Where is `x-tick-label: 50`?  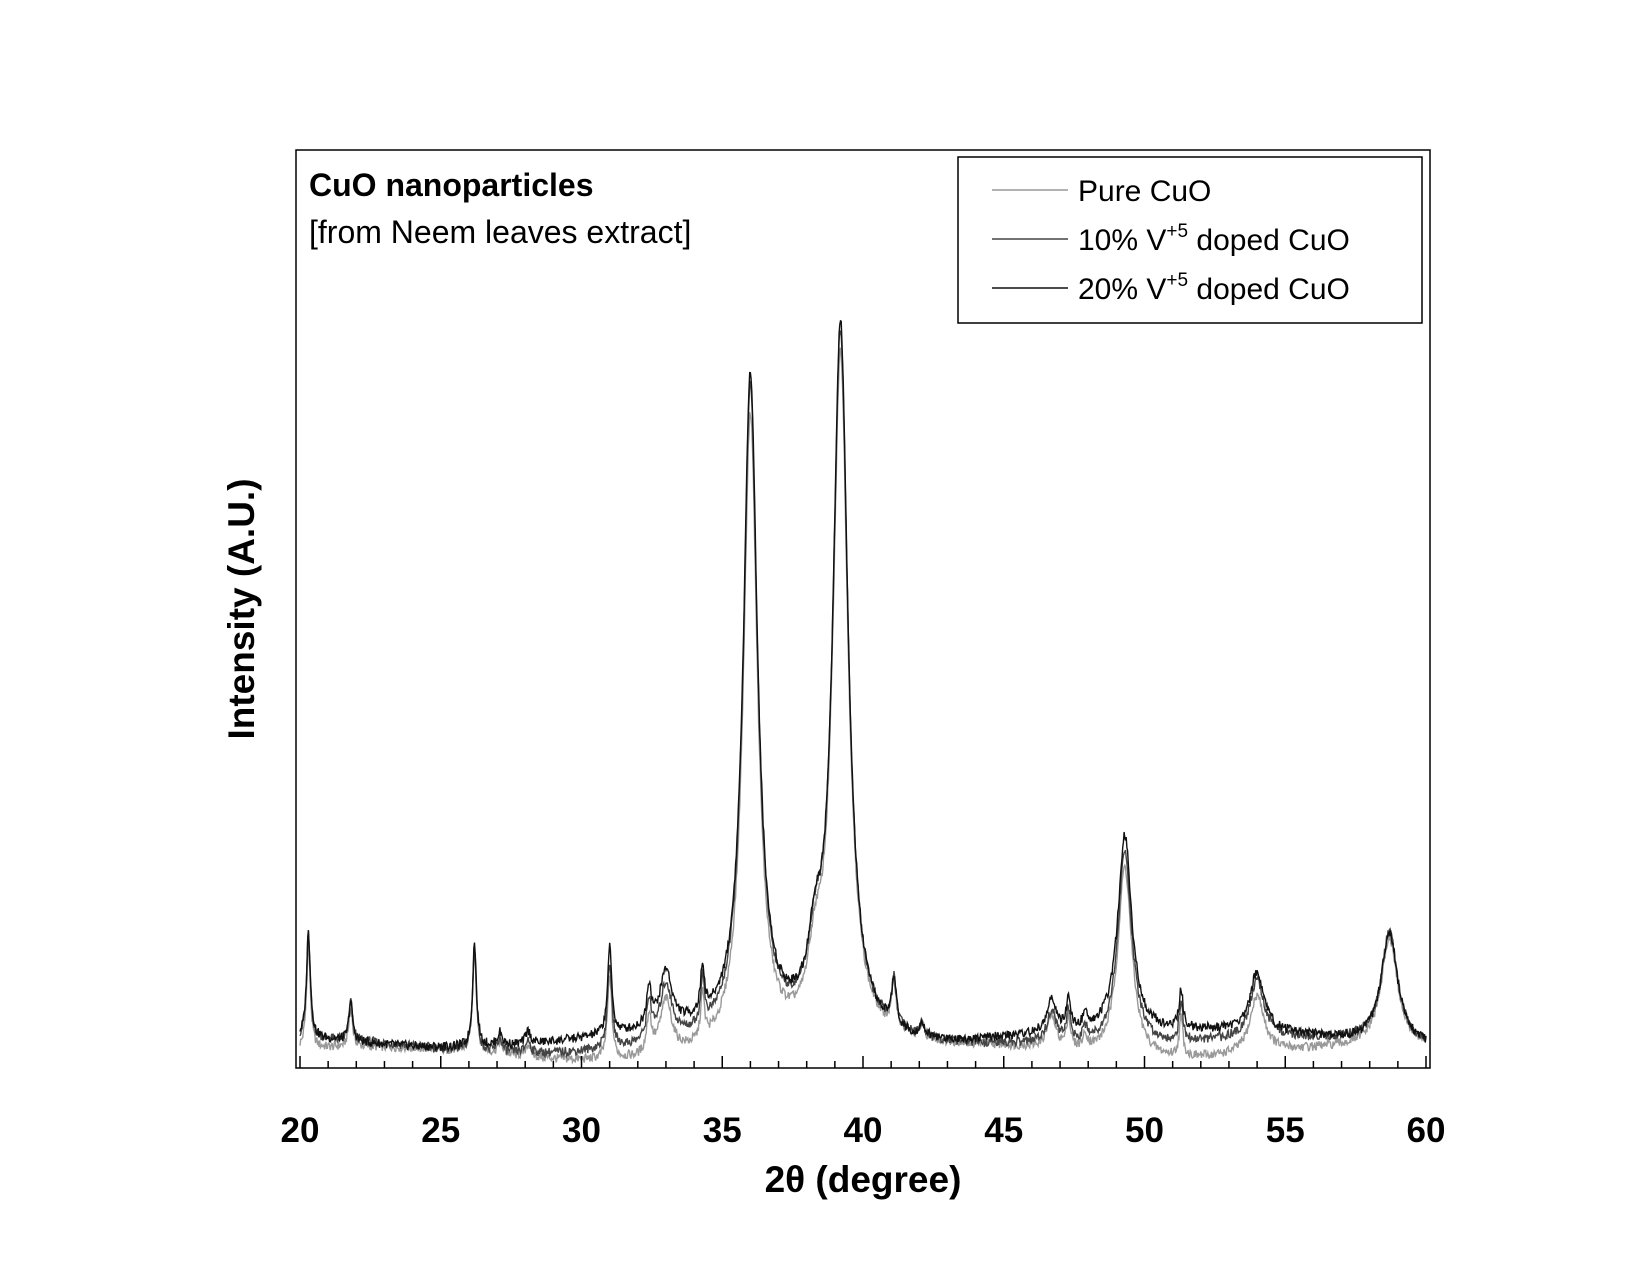
x-tick-label: 50 is located at coordinates (1144, 1130).